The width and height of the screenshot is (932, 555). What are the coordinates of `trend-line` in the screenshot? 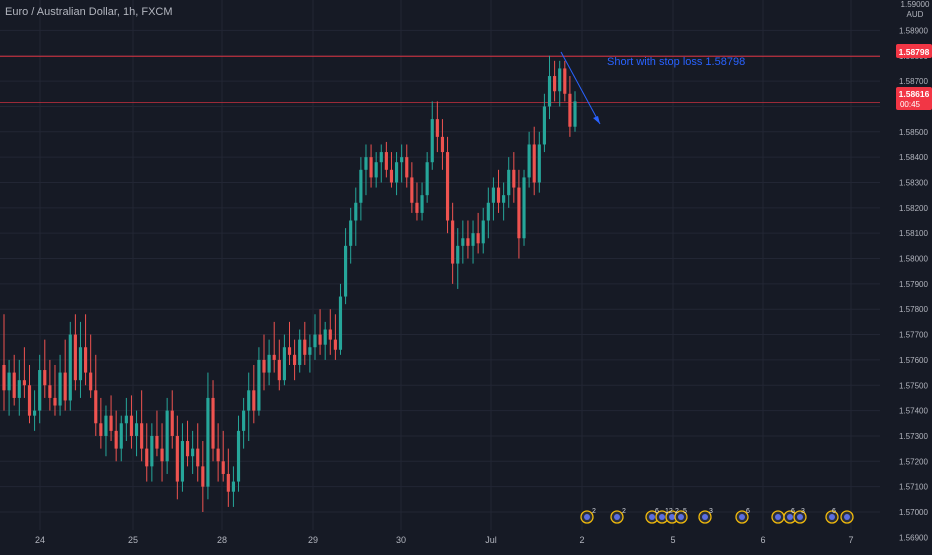 It's located at (580, 88).